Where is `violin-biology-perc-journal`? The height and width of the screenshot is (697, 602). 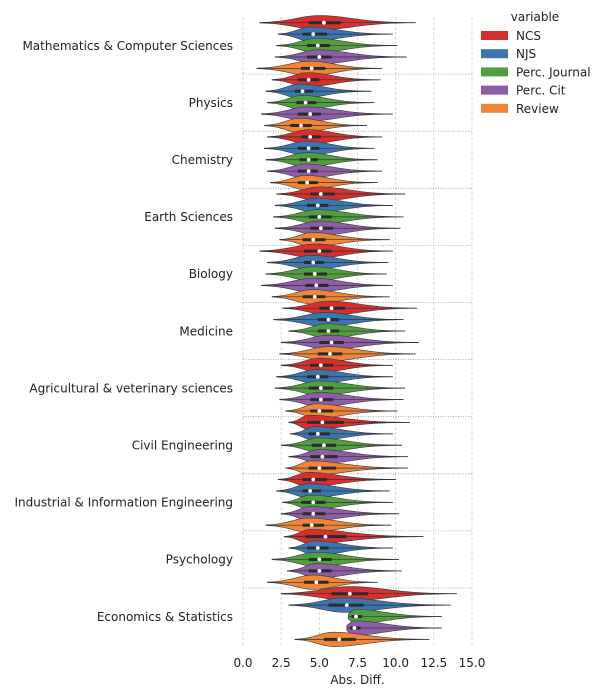
violin-biology-perc-journal is located at coordinates (326, 274).